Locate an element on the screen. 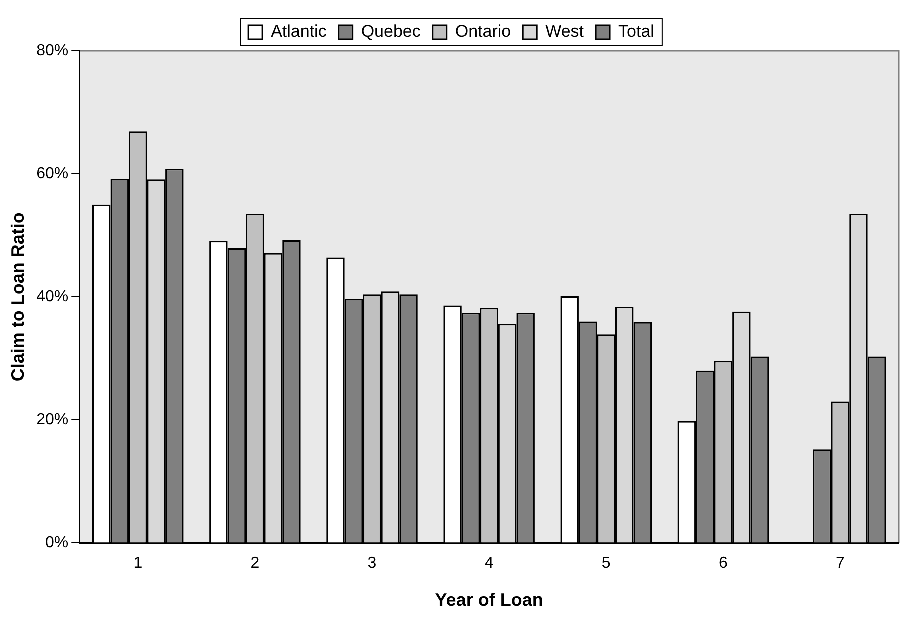 Image resolution: width=909 pixels, height=620 pixels. x-axis-title: Year of Loan is located at coordinates (489, 600).